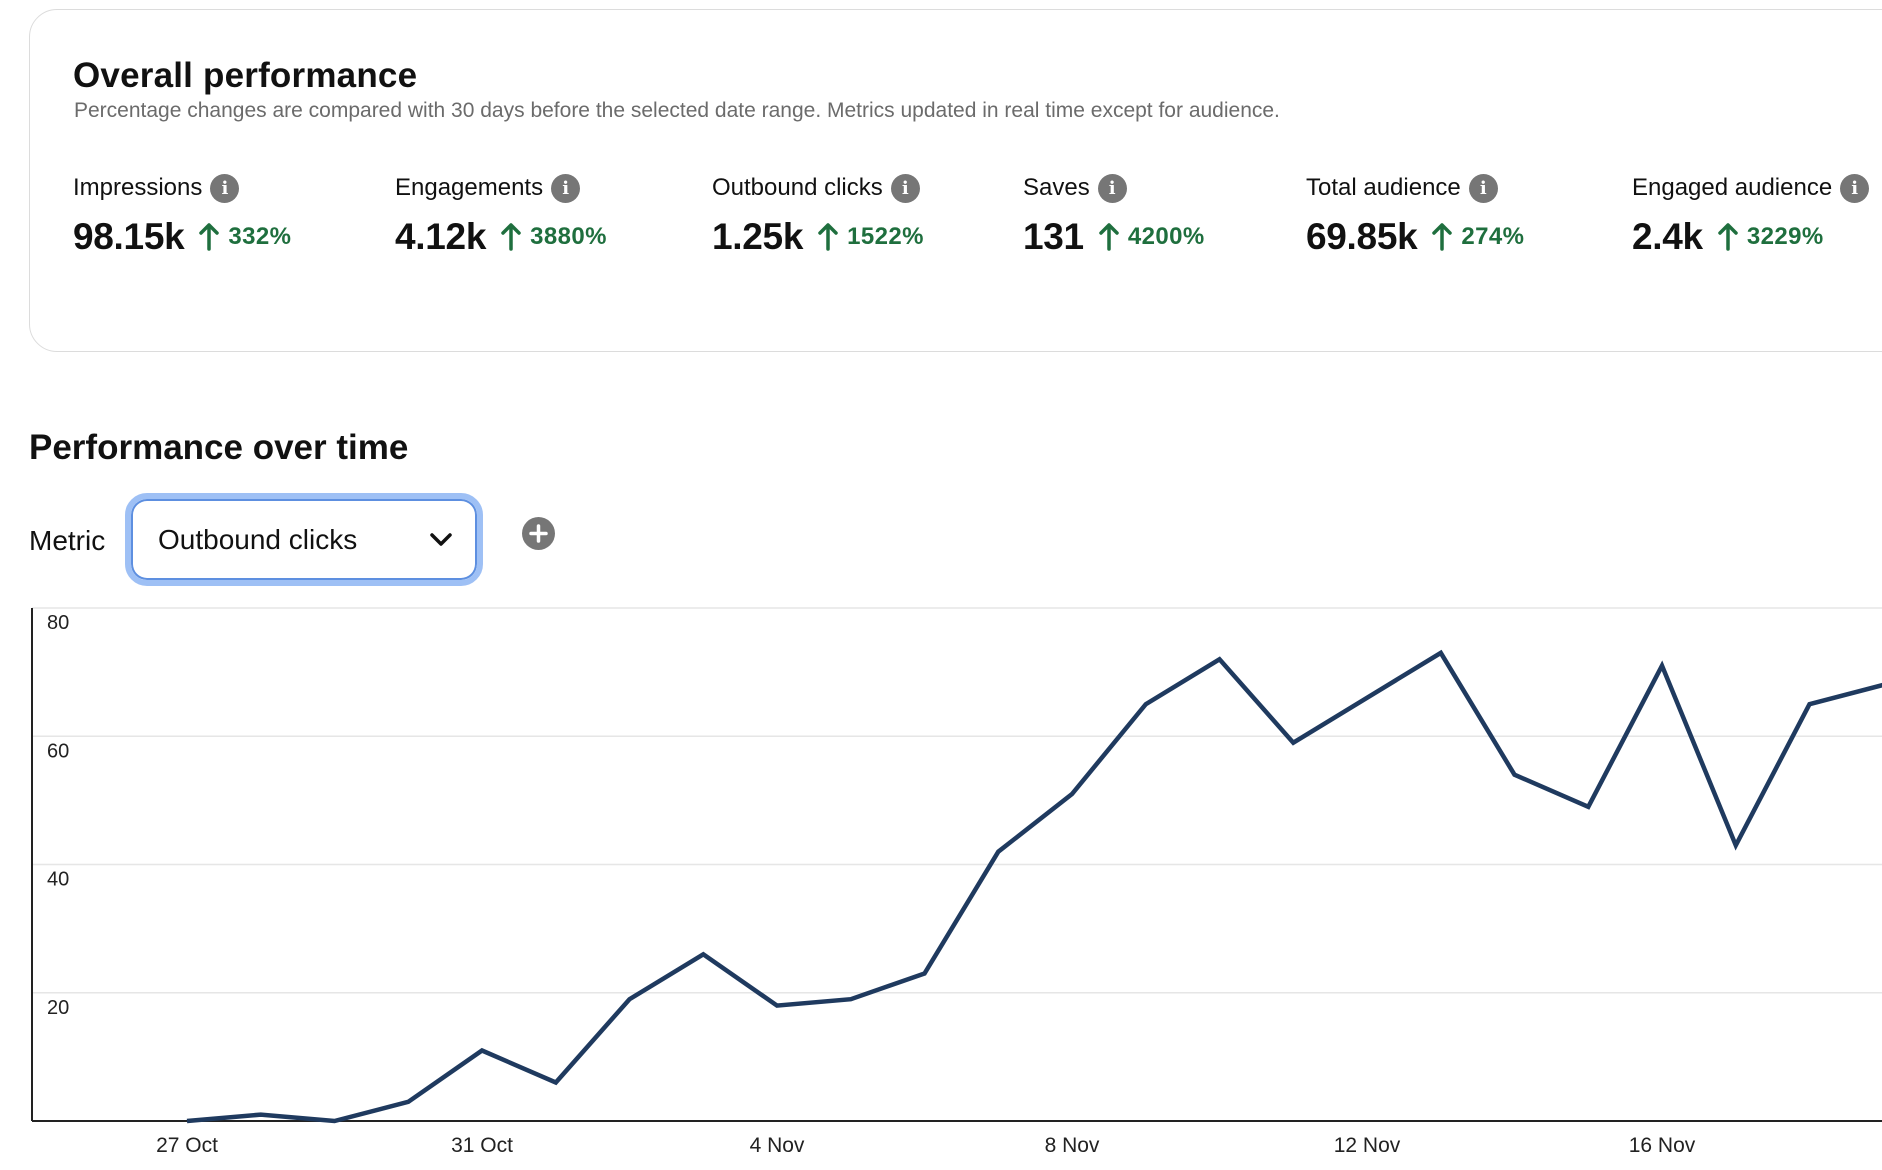 The width and height of the screenshot is (1882, 1170). I want to click on metric-label: Total audience, so click(1383, 187).